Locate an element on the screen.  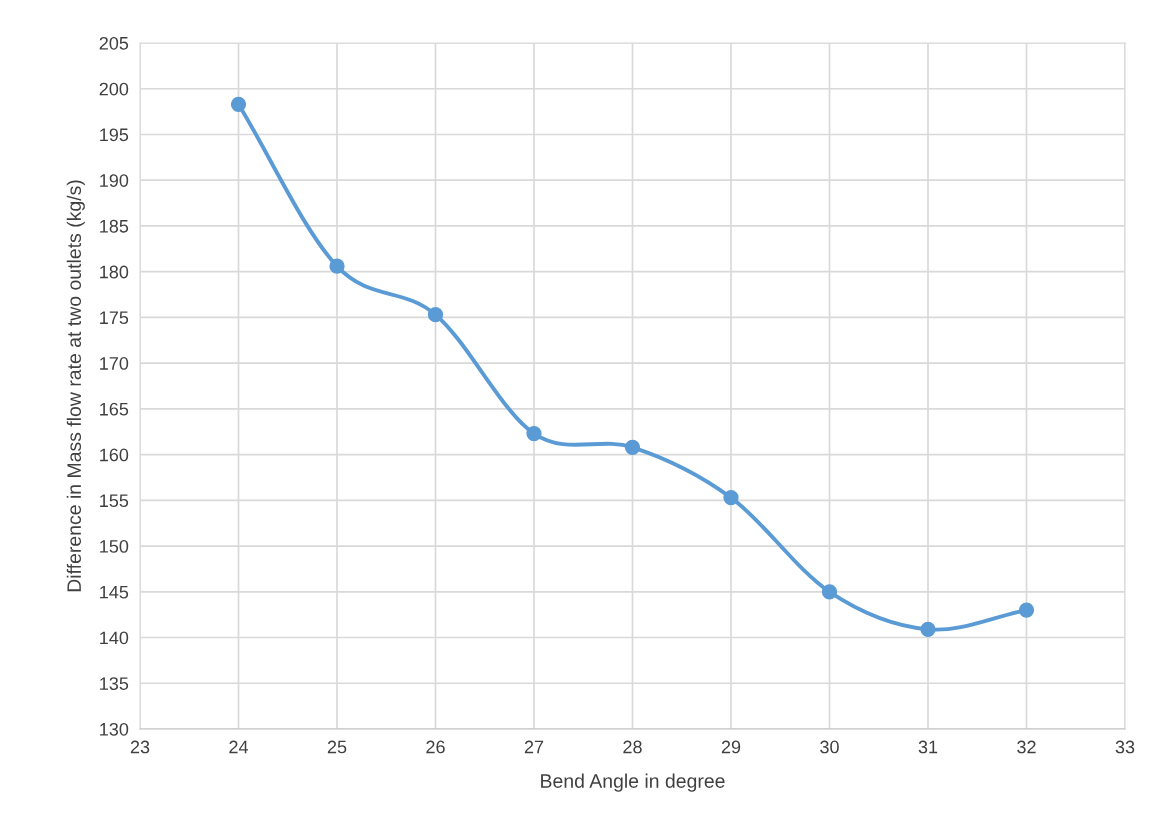
y-tick-label: 200 is located at coordinates (114, 89).